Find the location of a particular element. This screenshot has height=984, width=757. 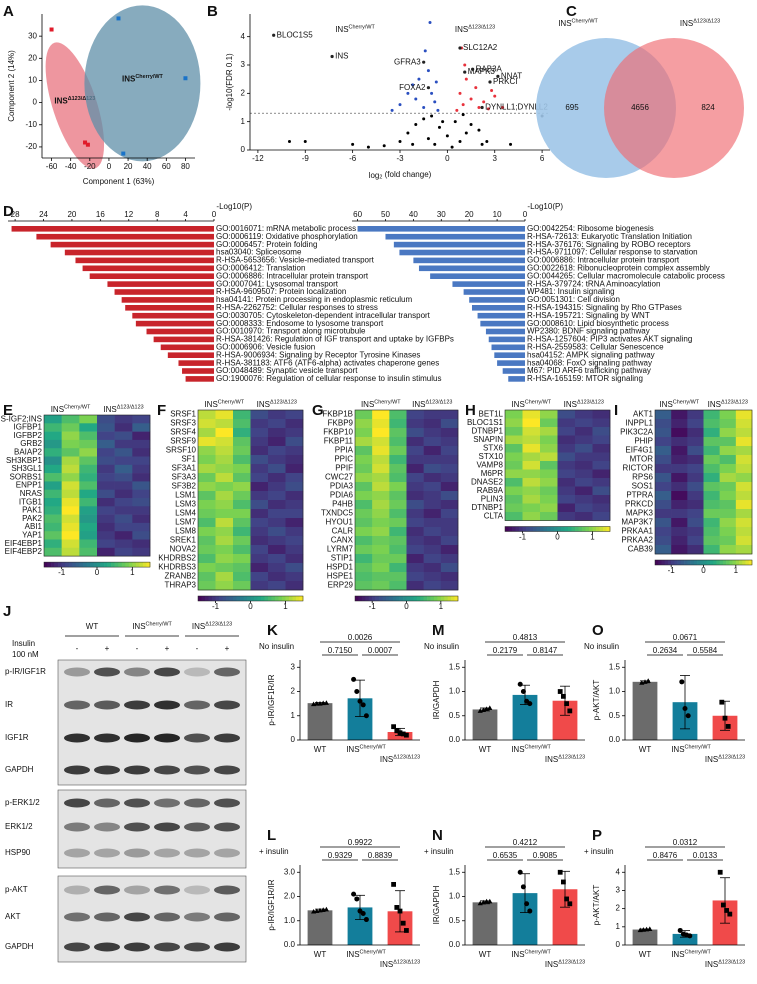

x-tick-label: WT is located at coordinates (485, 749).